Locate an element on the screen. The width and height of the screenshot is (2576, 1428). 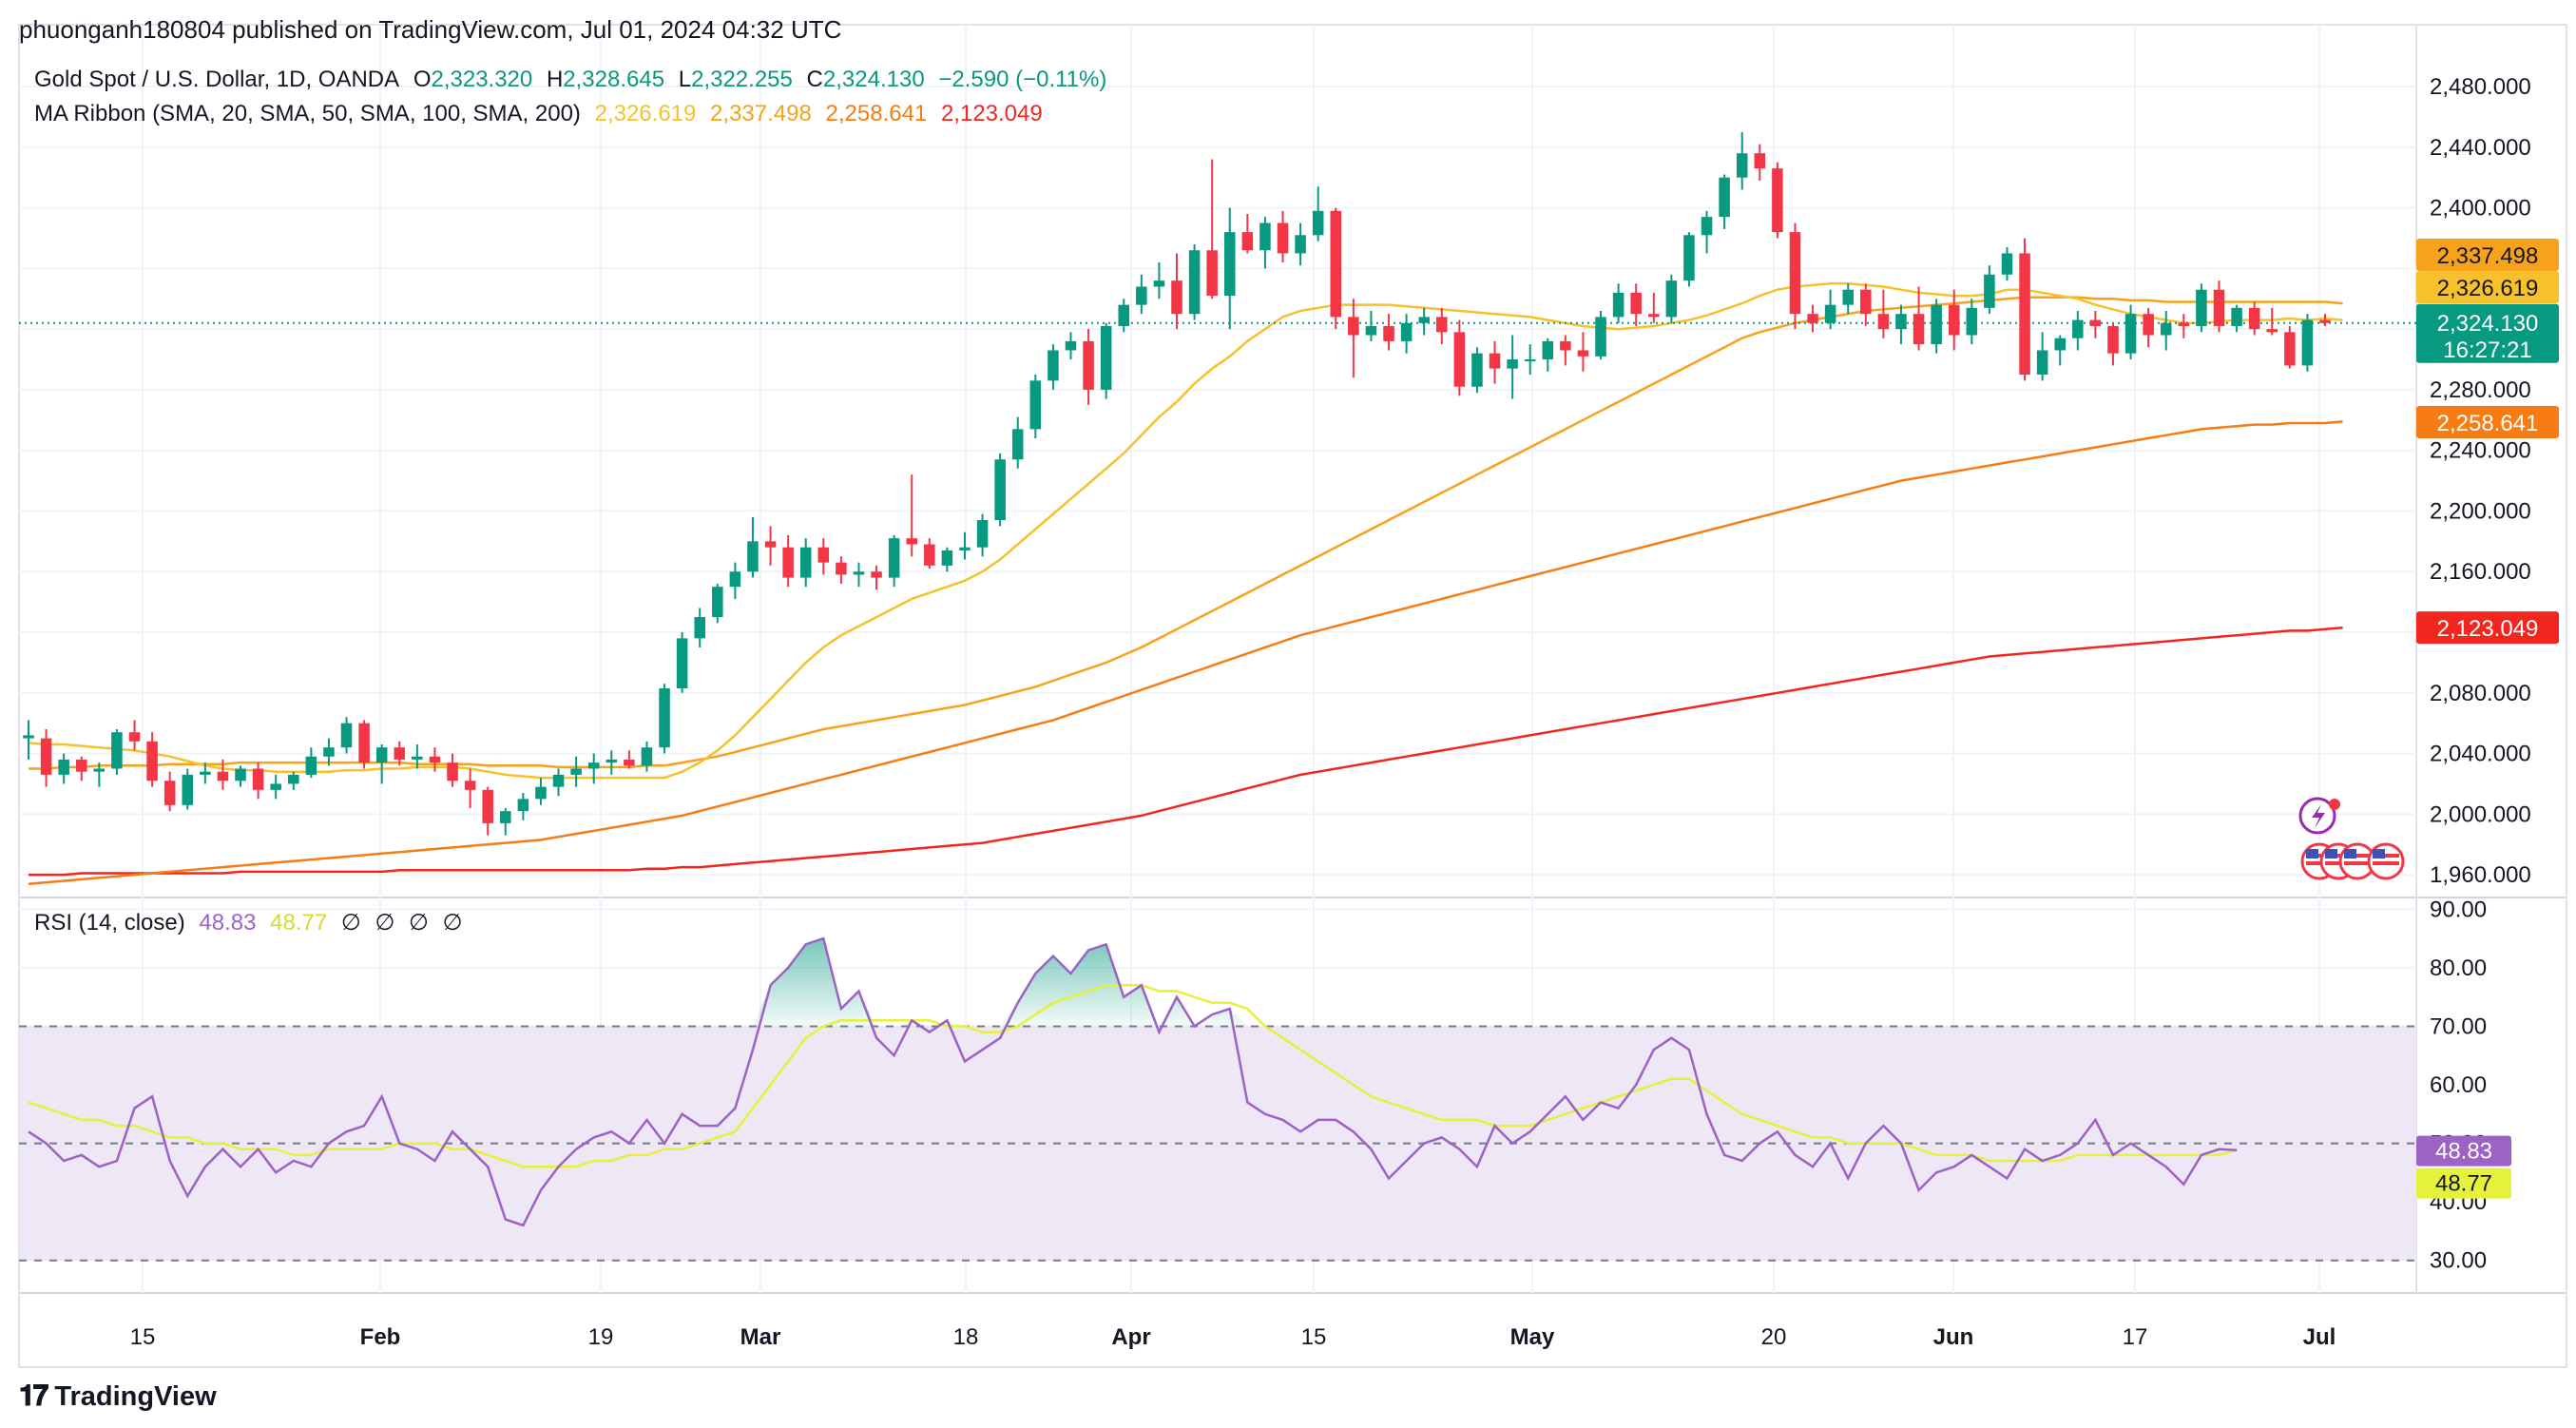
low-label: L is located at coordinates (685, 79).